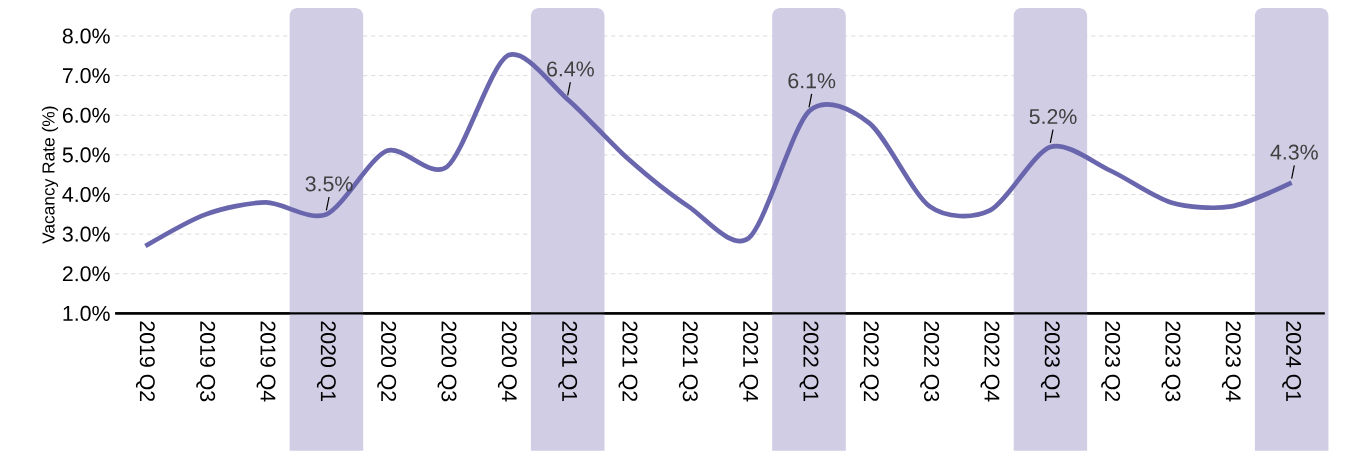 The height and width of the screenshot is (451, 1371). What do you see at coordinates (1050, 361) in the screenshot?
I see `x-tick-label: 2023 Q1` at bounding box center [1050, 361].